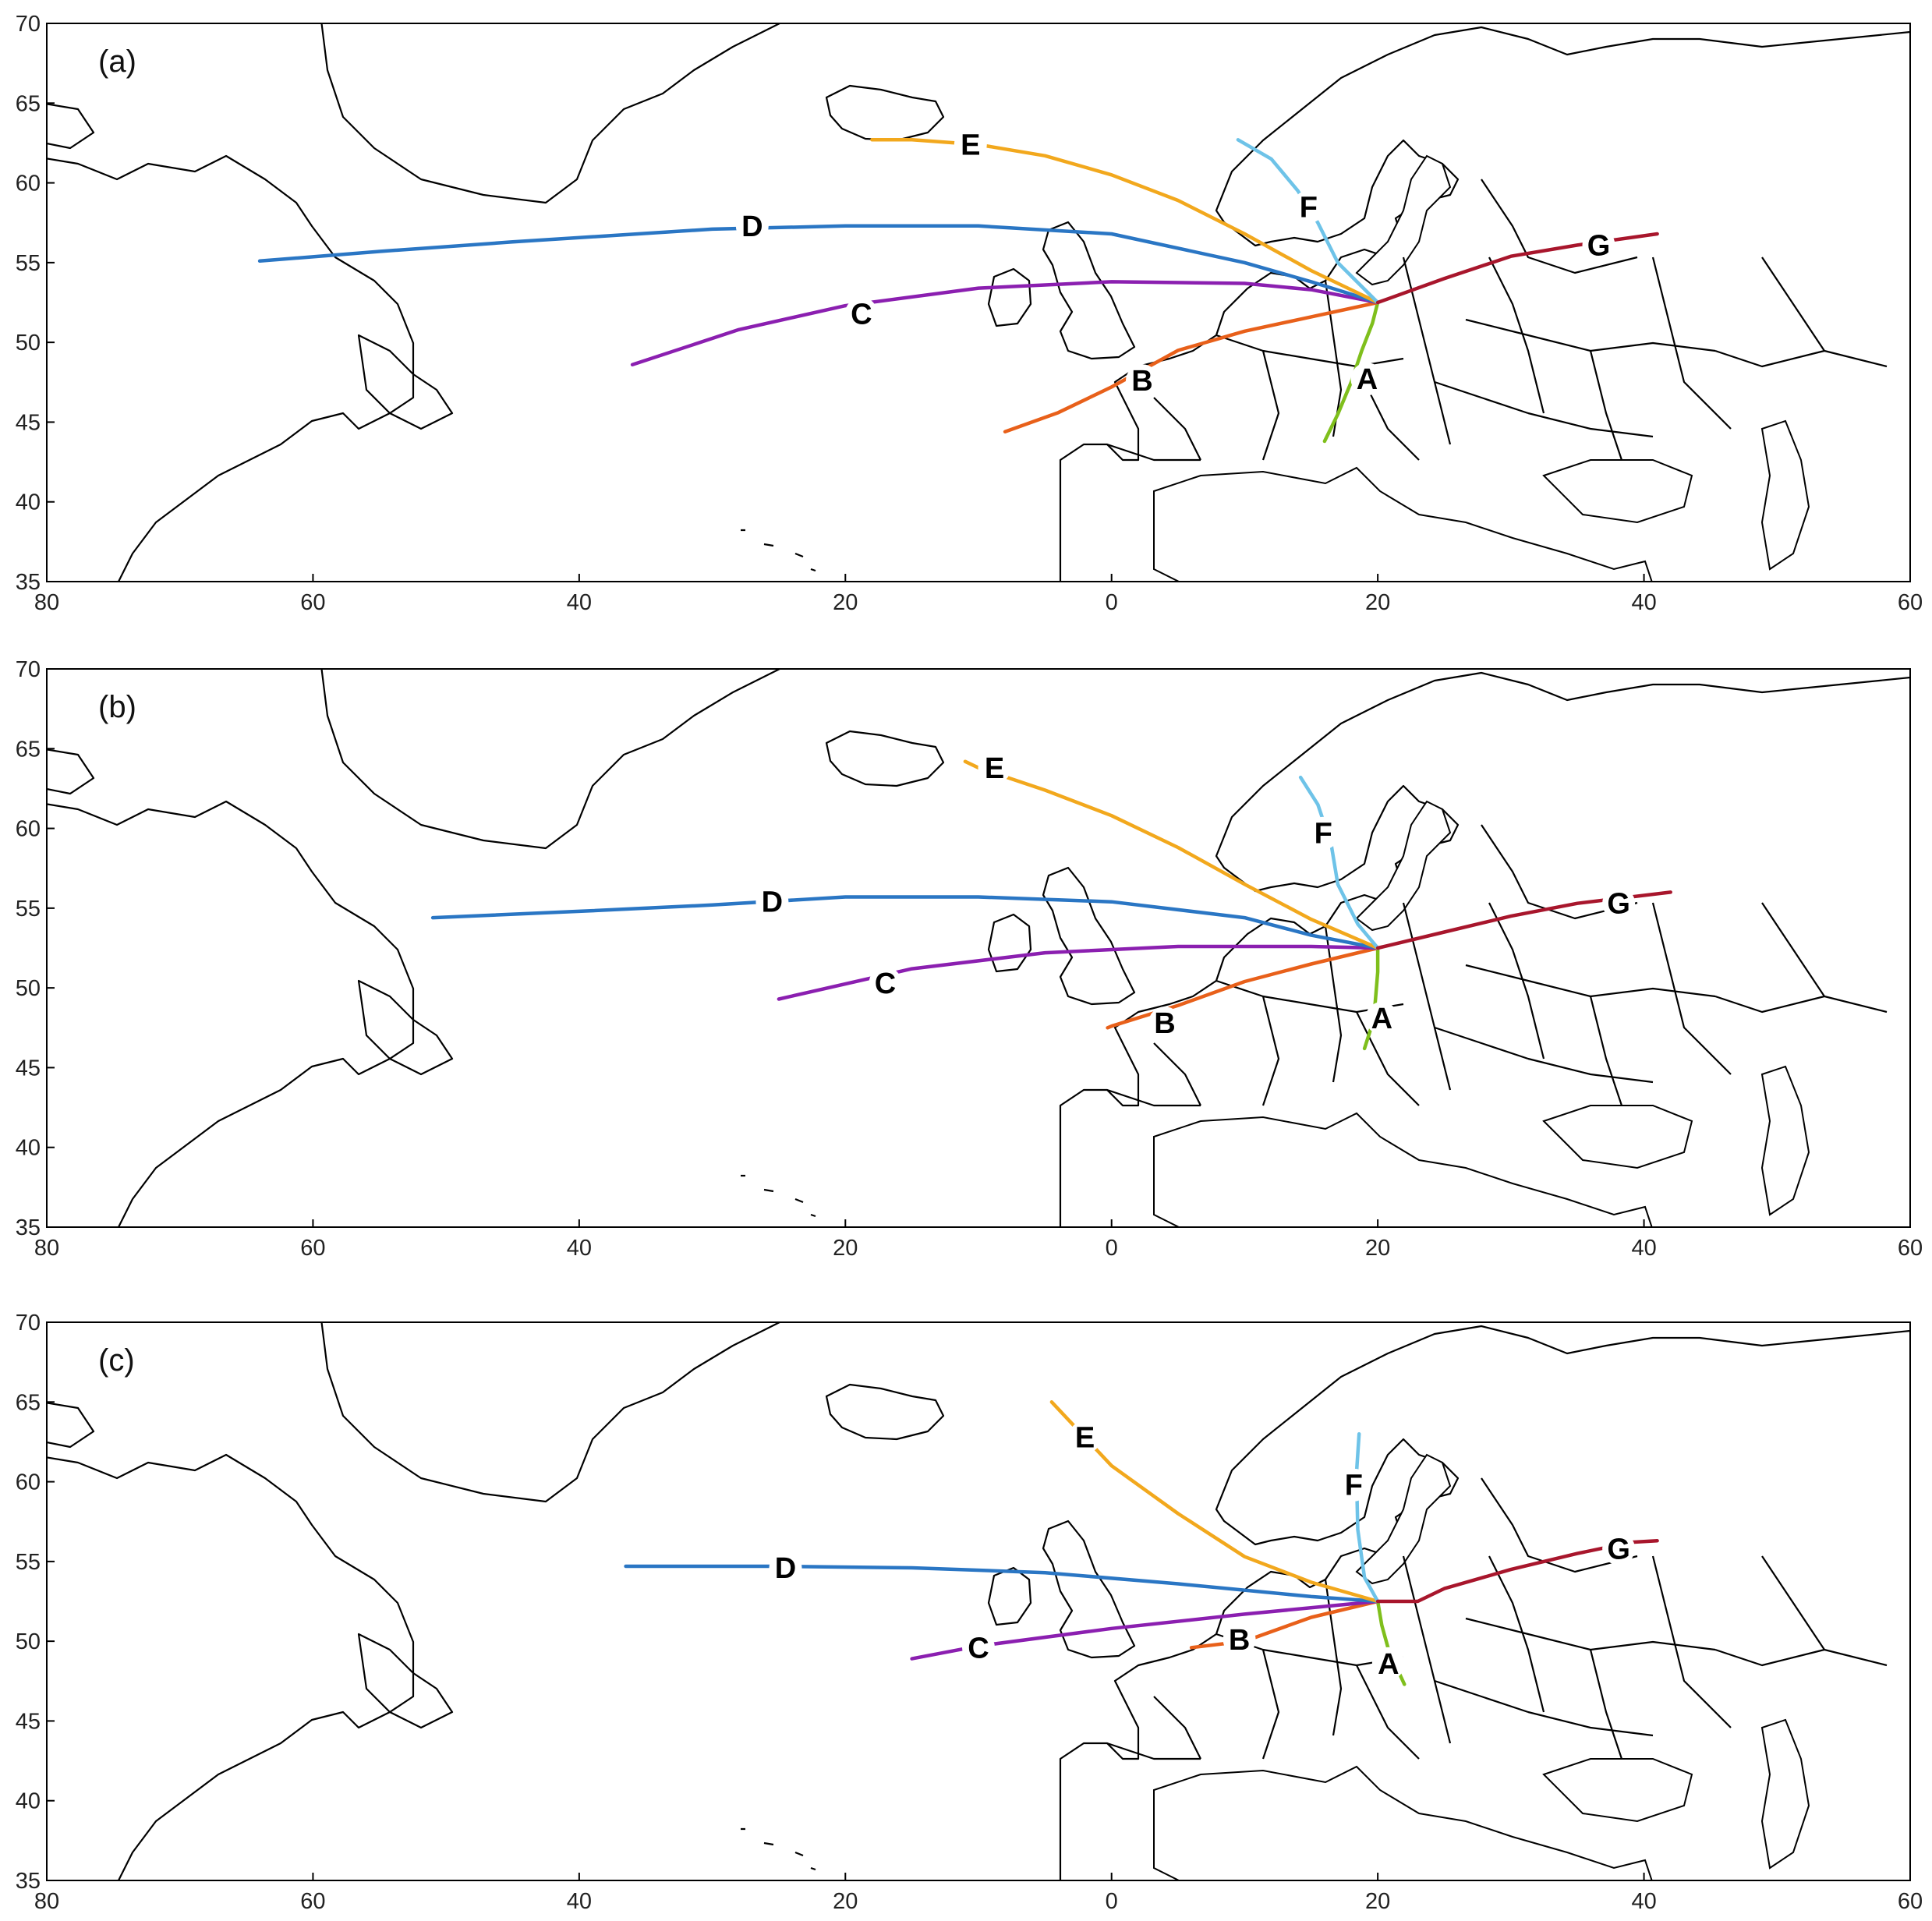 This screenshot has width=1932, height=1921. Describe the element at coordinates (116, 1360) in the screenshot. I see `panel-label: (c)` at that location.